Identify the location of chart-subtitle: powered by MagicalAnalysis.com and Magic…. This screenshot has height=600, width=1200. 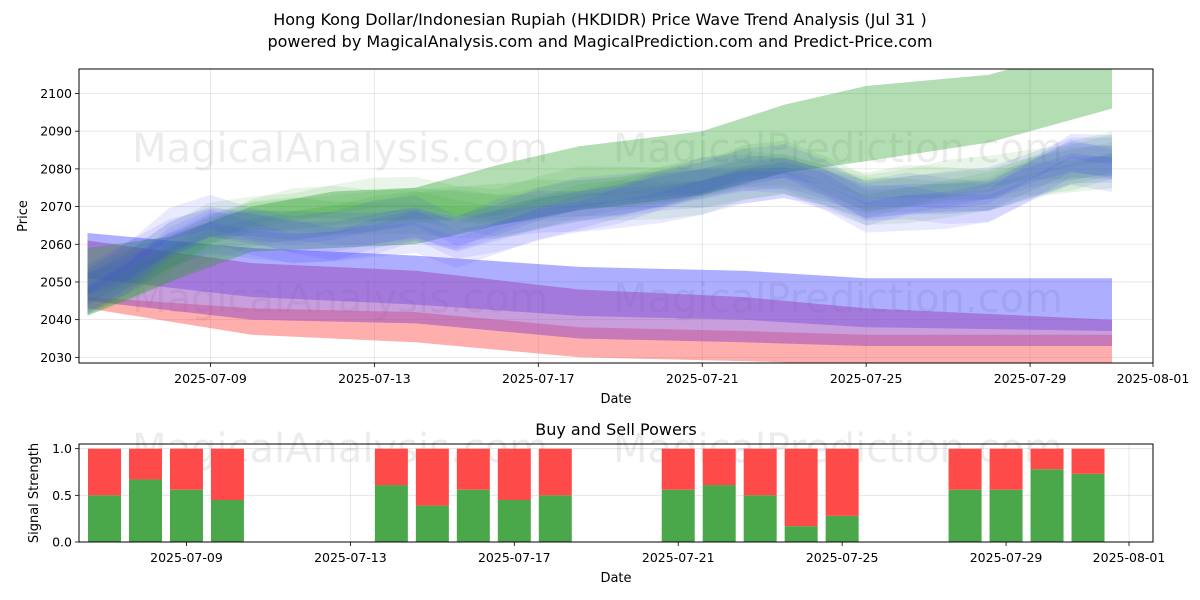
(599, 41).